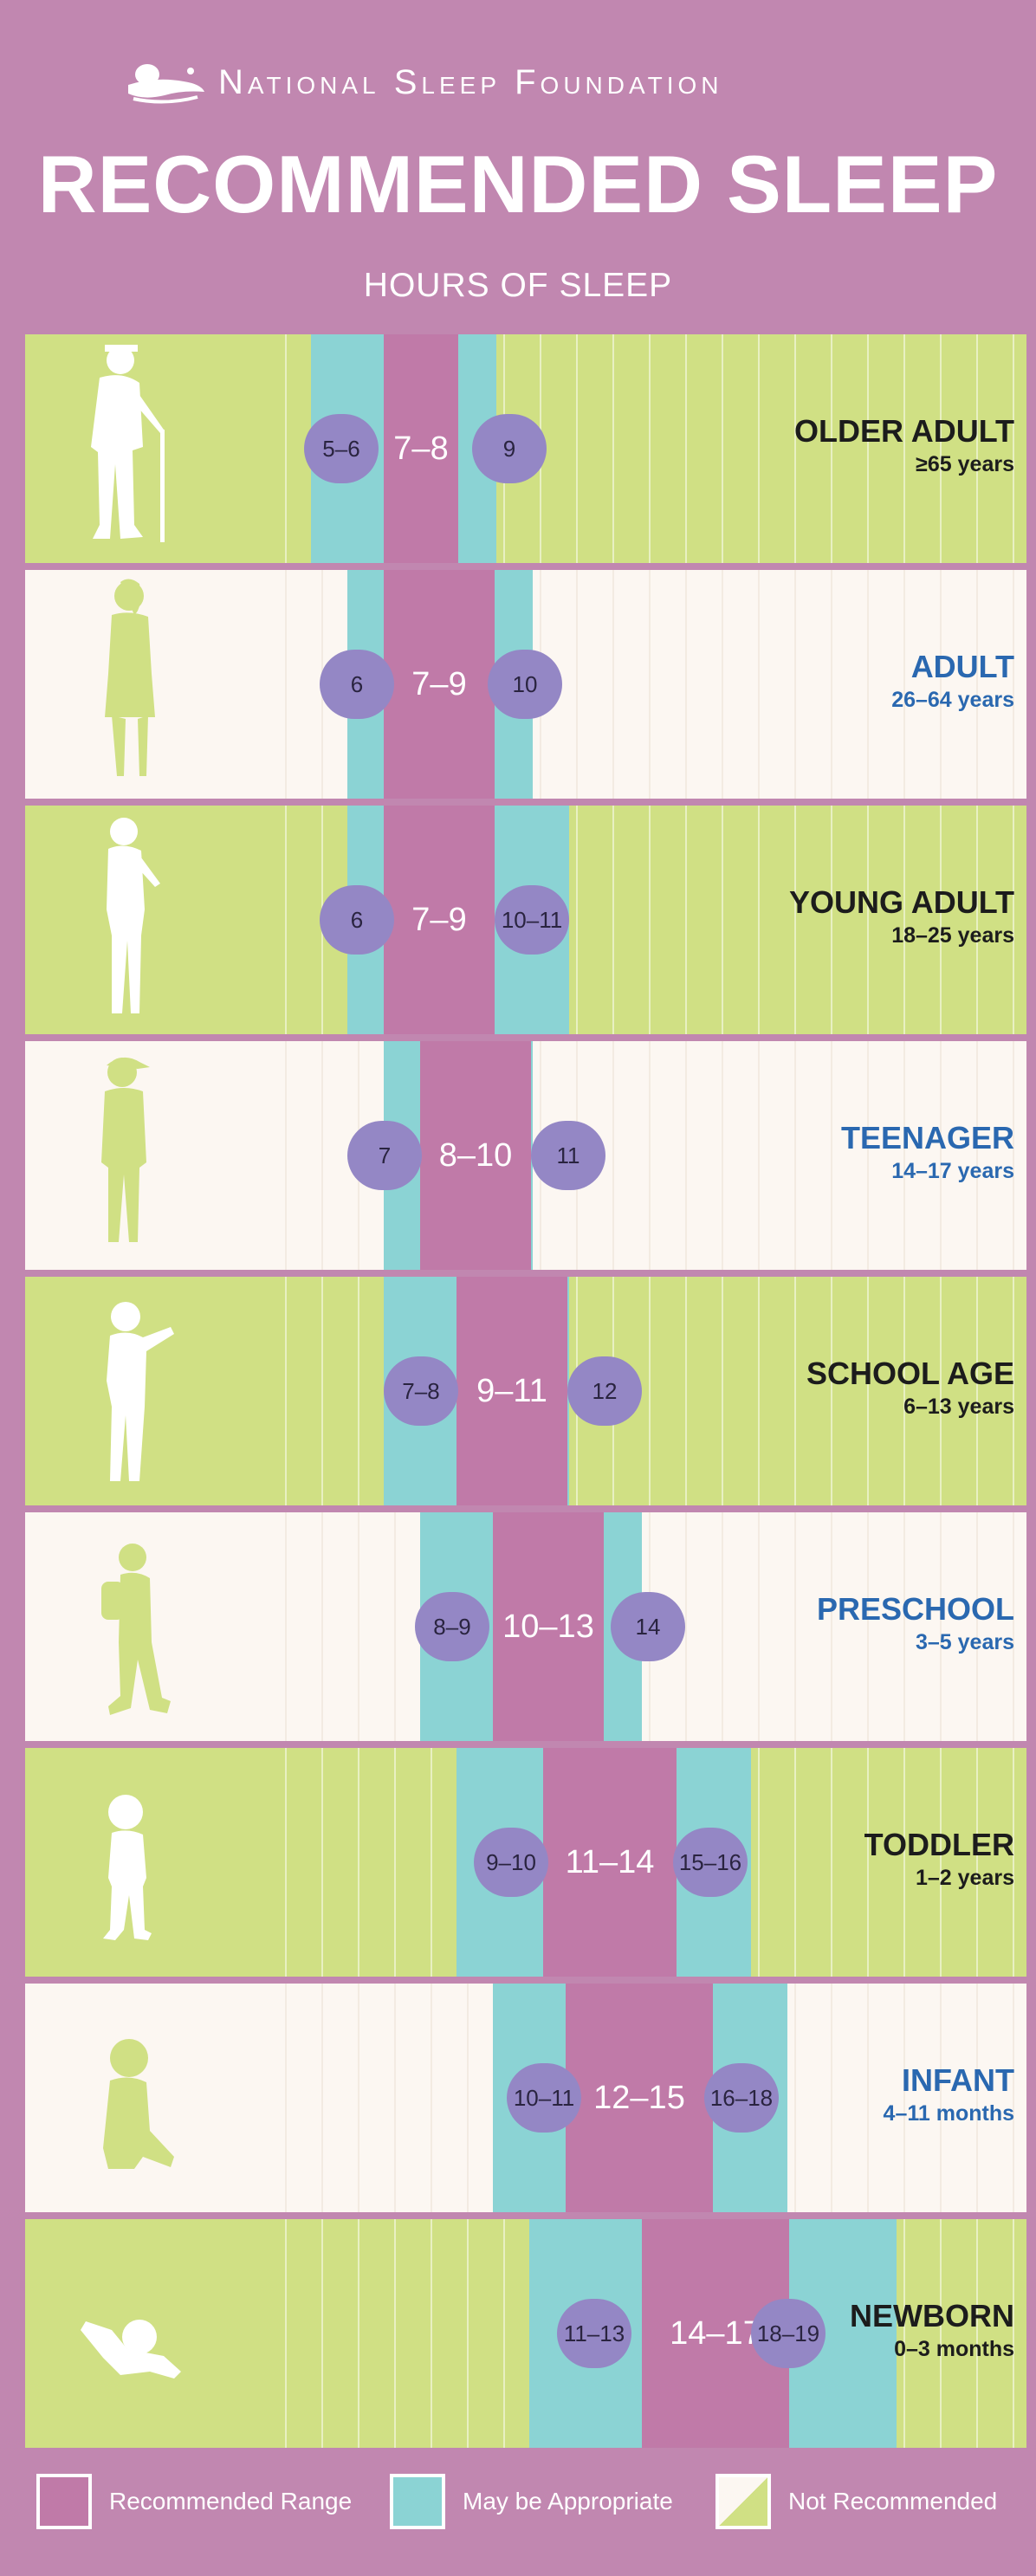  I want to click on age-group-range: 14–17 years, so click(952, 1171).